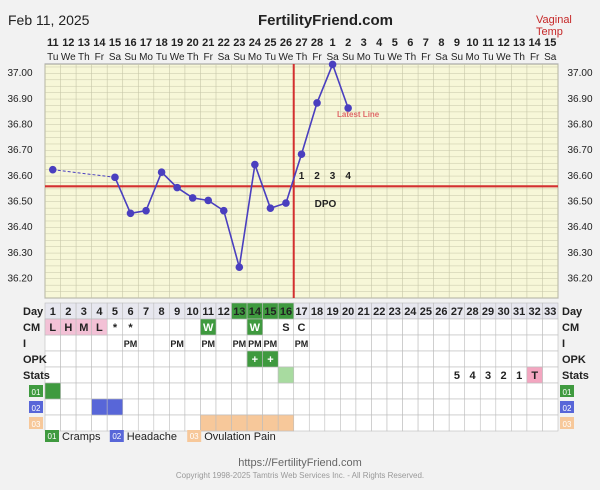 This screenshot has height=490, width=600. I want to click on footer-url-link: https://FertilityFriend.com, so click(300, 463).